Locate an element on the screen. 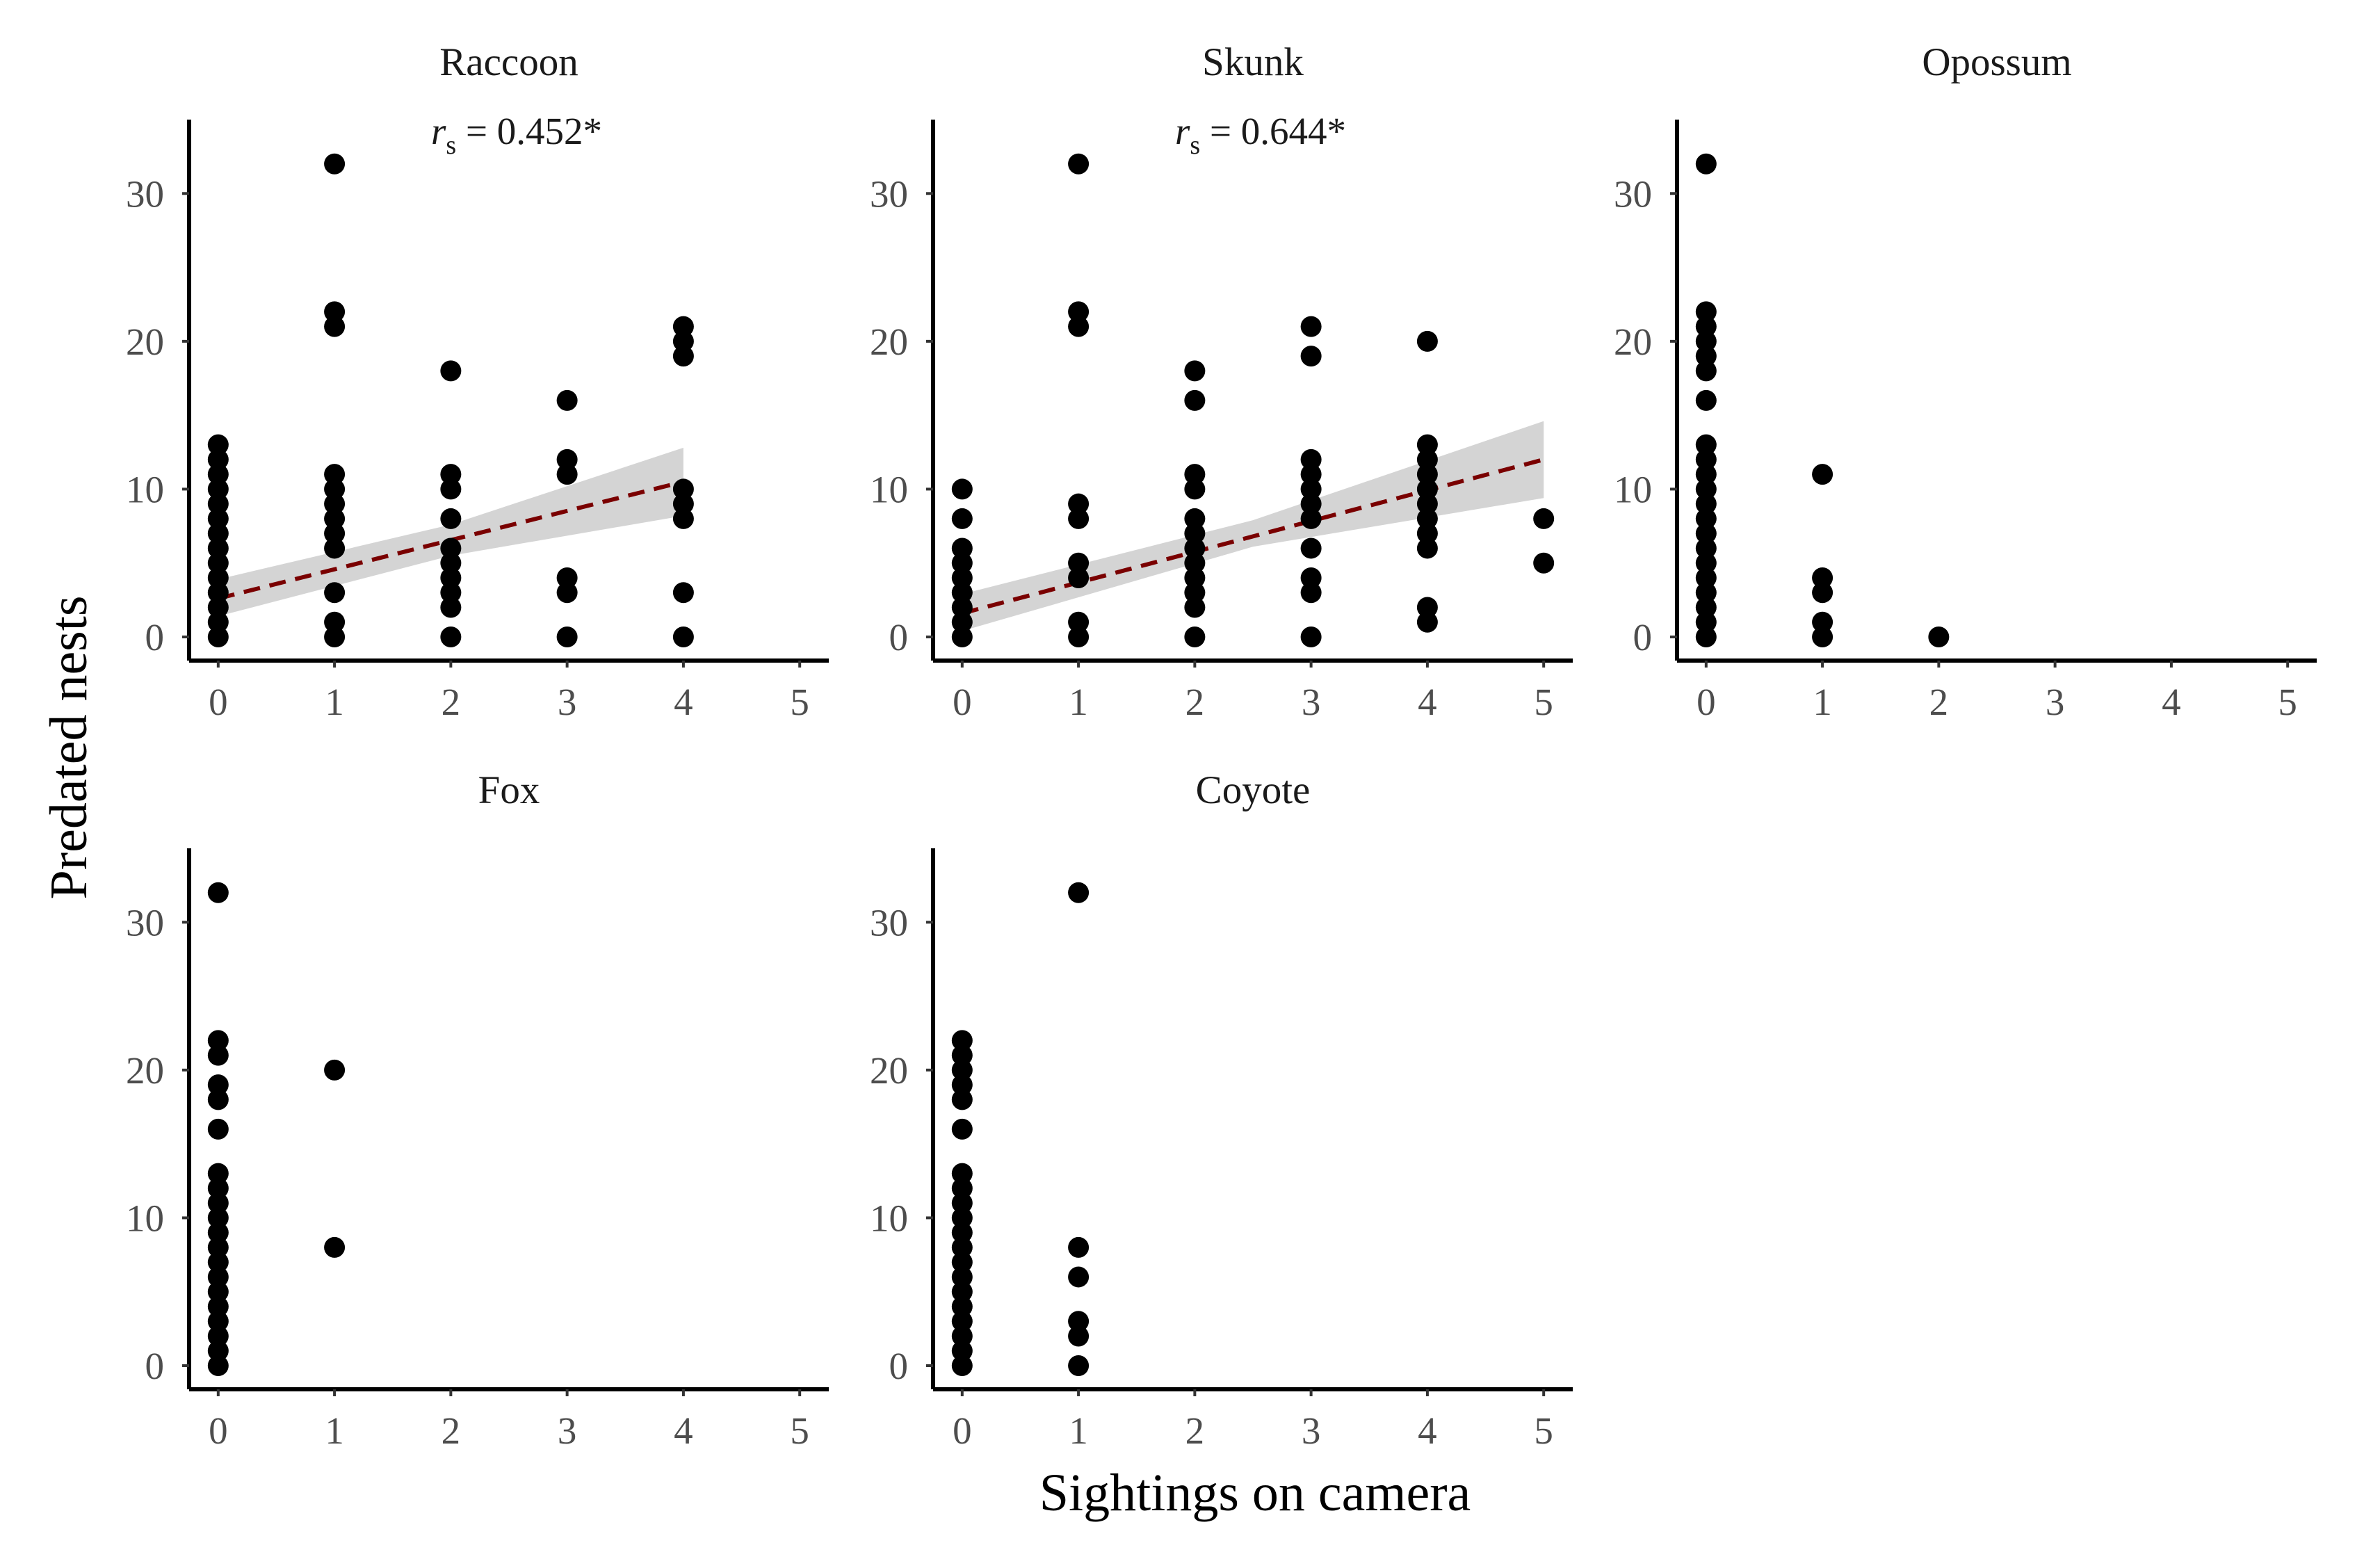  y-tick-label-fox-2: 20 is located at coordinates (145, 1070).